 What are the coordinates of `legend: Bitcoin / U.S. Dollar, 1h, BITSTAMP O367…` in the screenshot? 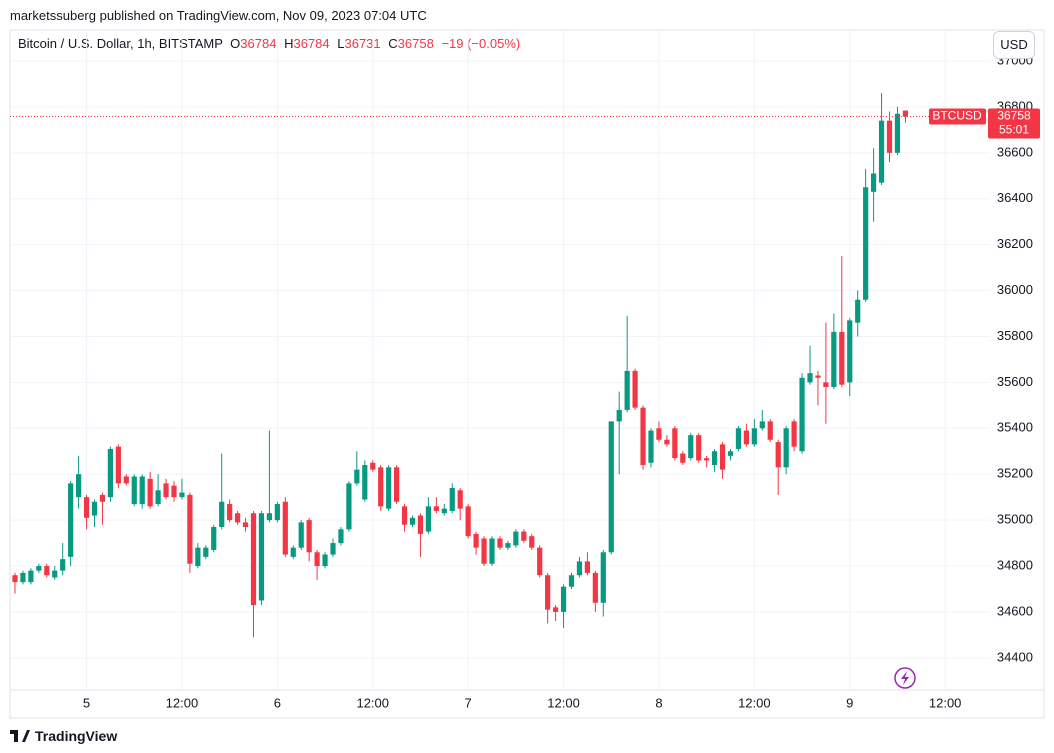 It's located at (271, 43).